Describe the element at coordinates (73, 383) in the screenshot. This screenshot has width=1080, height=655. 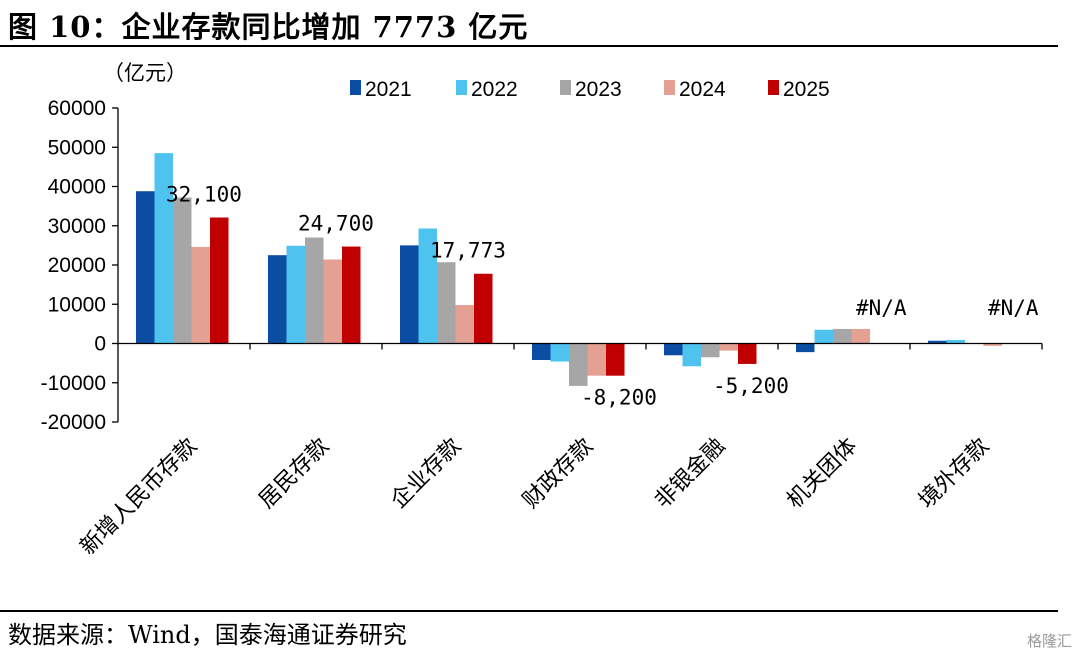
I see `y-tick-label: -10000` at that location.